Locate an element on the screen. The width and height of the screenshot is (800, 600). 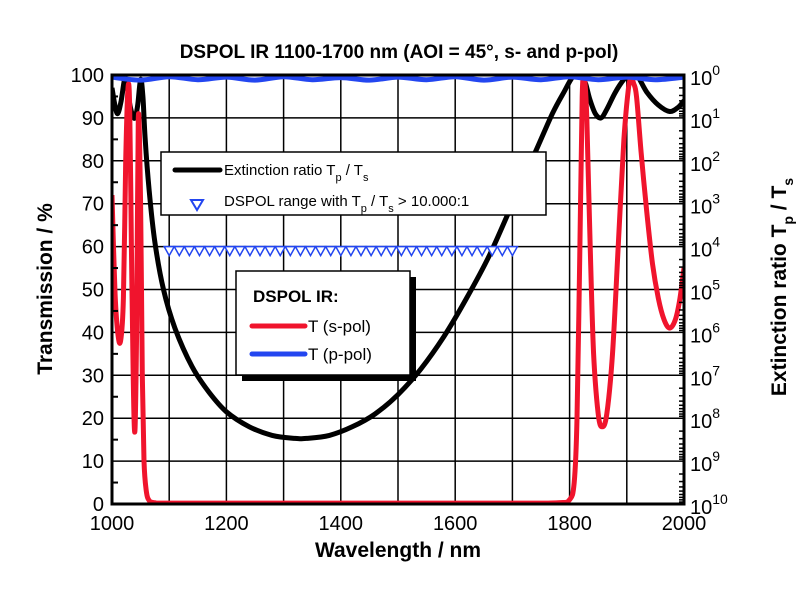
y2-tick-label: 103 is located at coordinates (705, 205).